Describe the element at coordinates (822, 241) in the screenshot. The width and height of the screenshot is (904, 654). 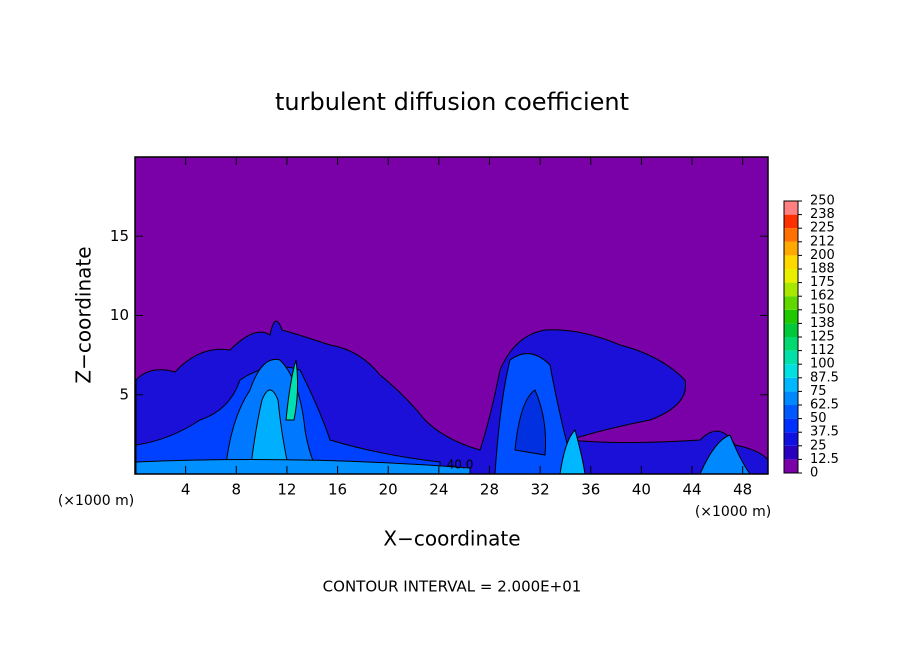
I see `colorbar-label: 212` at that location.